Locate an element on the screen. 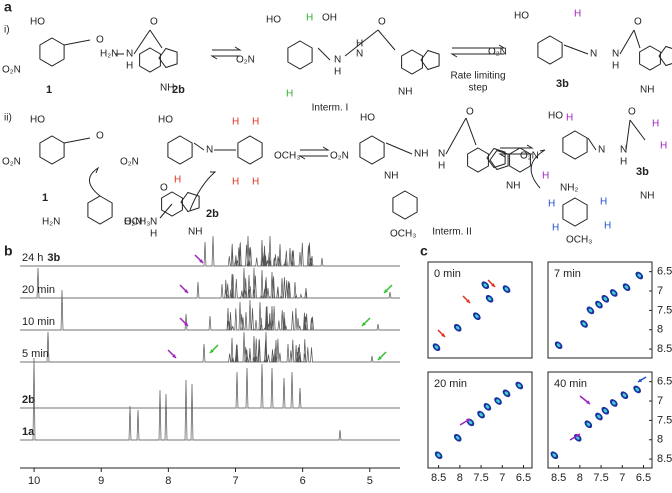  row-label: i) is located at coordinates (7, 30).